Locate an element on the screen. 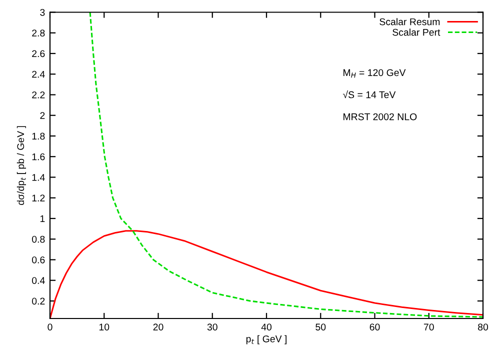 This screenshot has width=500, height=350. y-tick-label: 2.2 is located at coordinates (38, 94).